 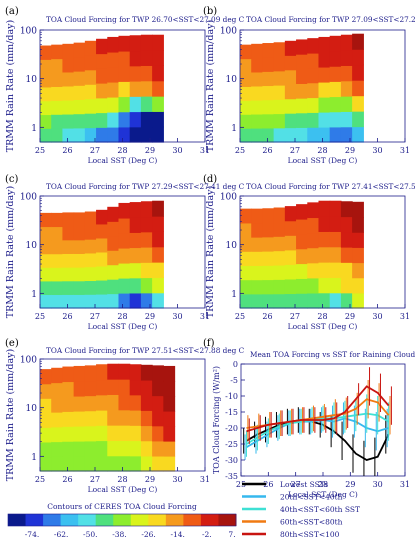 I want to click on legend-label: 60th<SST<80th, so click(x=311, y=522).